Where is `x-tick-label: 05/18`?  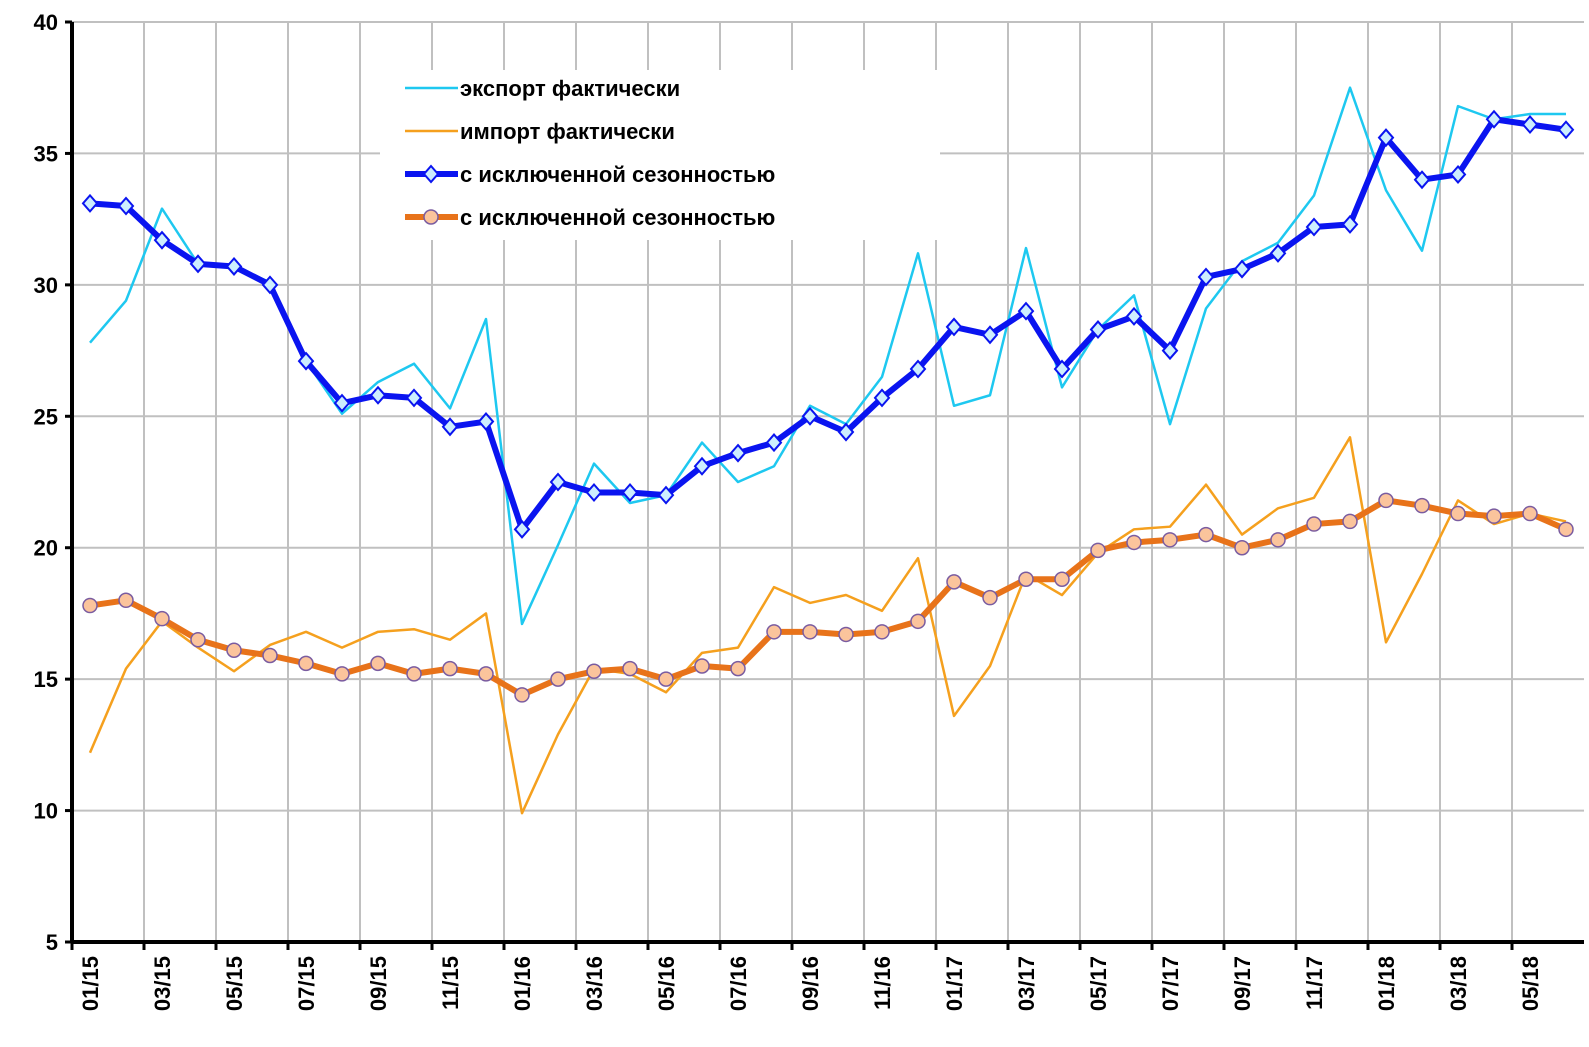
x-tick-label: 05/18 is located at coordinates (1530, 983).